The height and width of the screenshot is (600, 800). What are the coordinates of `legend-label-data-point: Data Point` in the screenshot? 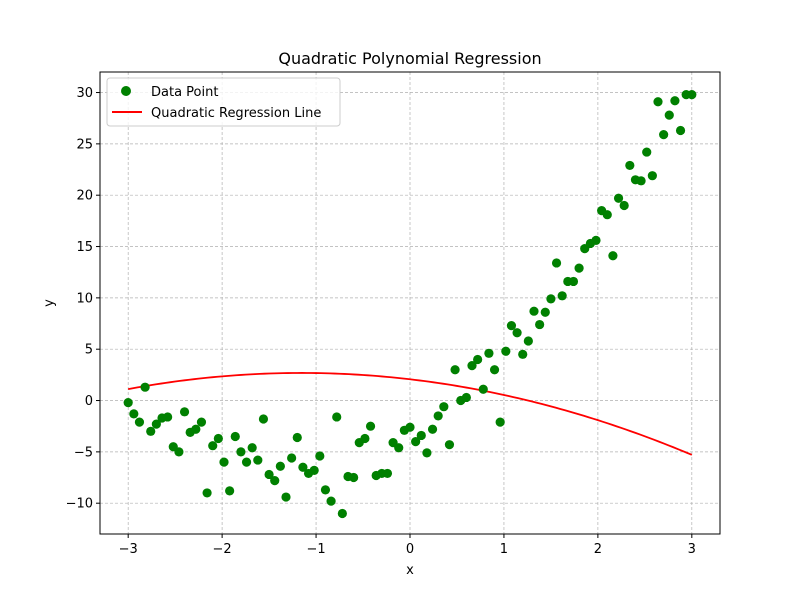 It's located at (184, 92).